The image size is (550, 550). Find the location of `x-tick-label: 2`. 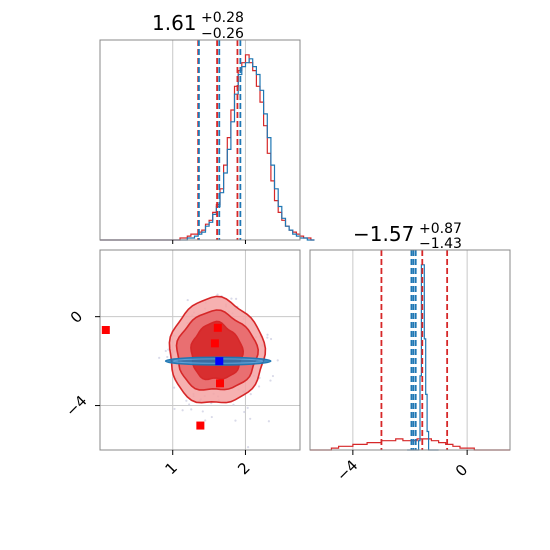

x-tick-label: 2 is located at coordinates (243, 468).